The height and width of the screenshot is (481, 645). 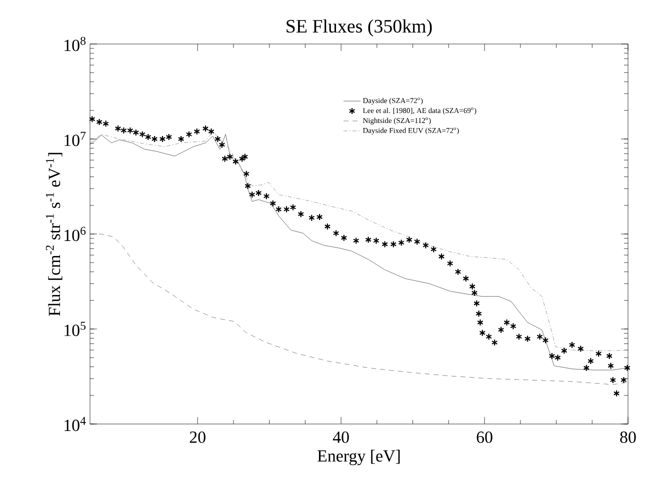 What do you see at coordinates (54, 234) in the screenshot?
I see `text: Flux [cm$^{-2}$ str$^{-1}$ s$^{-1}$ eV$^{-1}$]` at bounding box center [54, 234].